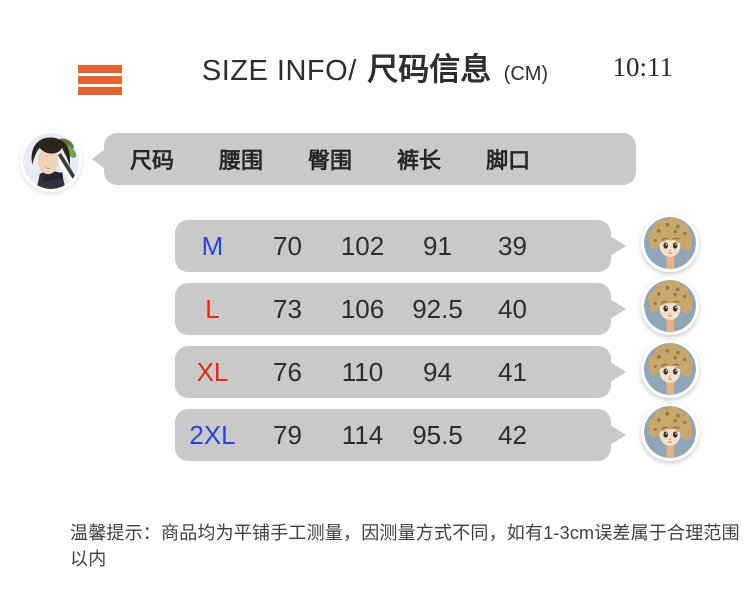  I want to click on size-row-bubble: XL 76 110 94 41, so click(400, 372).